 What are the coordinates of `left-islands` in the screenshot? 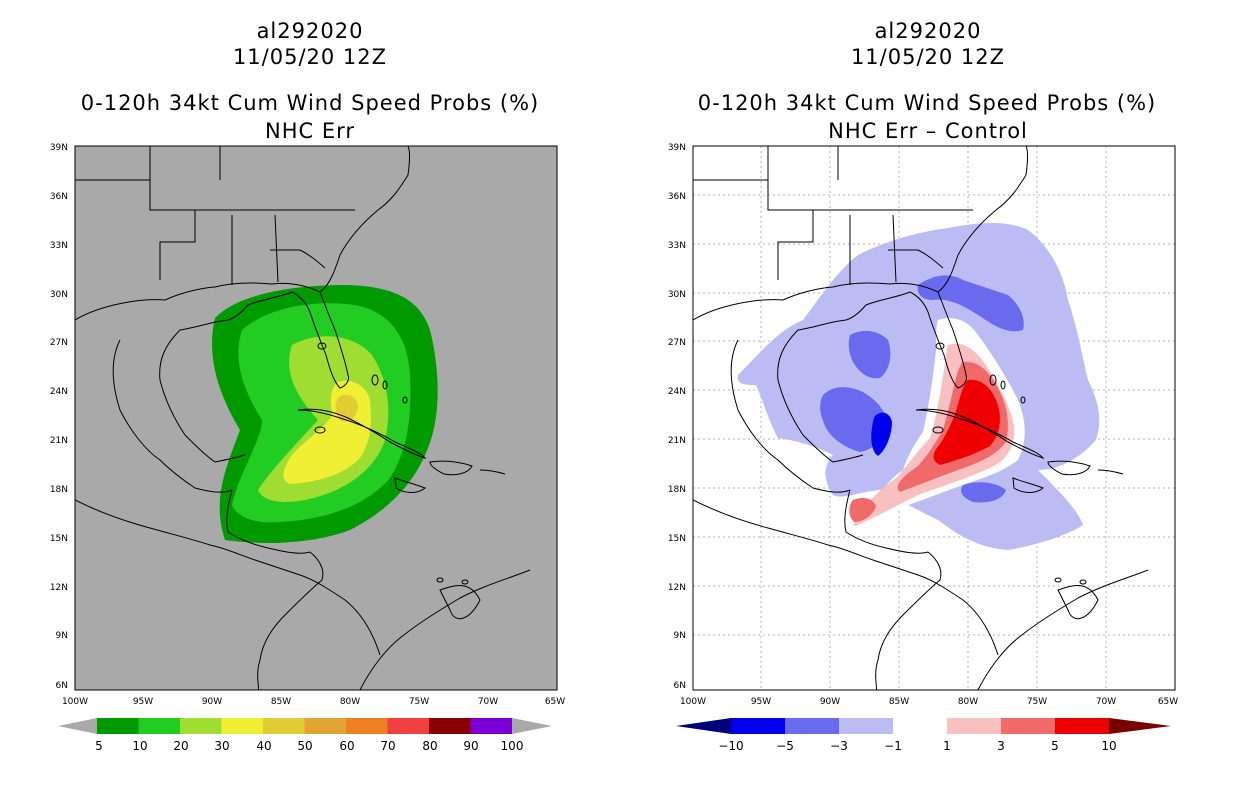 It's located at (391, 463).